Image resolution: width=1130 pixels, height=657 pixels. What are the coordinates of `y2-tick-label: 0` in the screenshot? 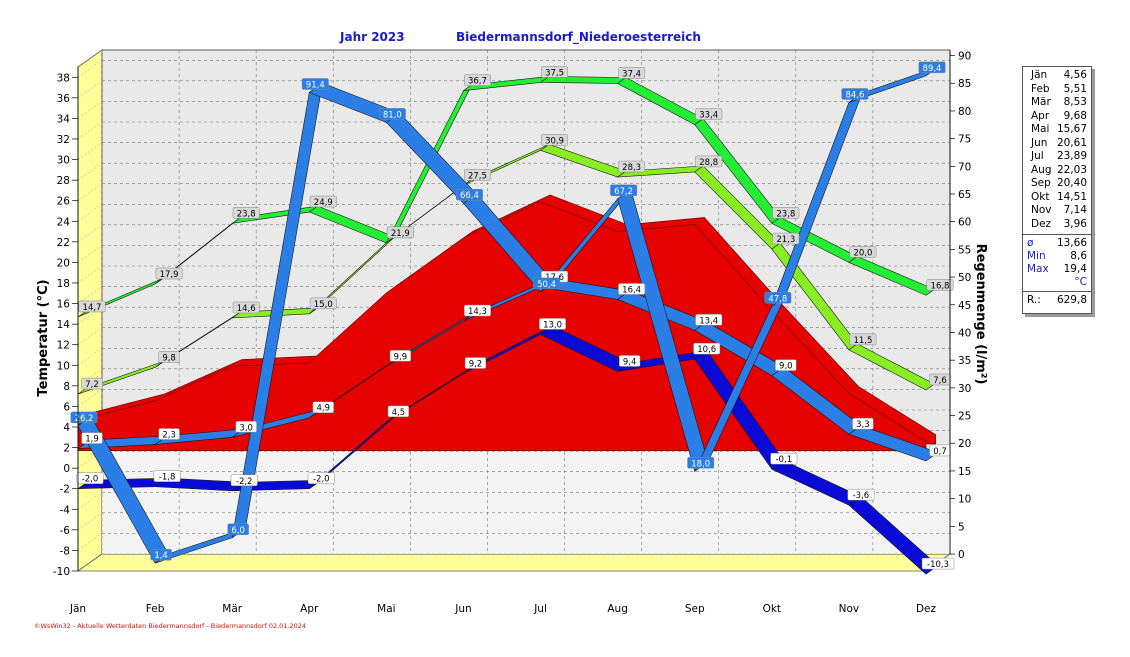 It's located at (961, 555).